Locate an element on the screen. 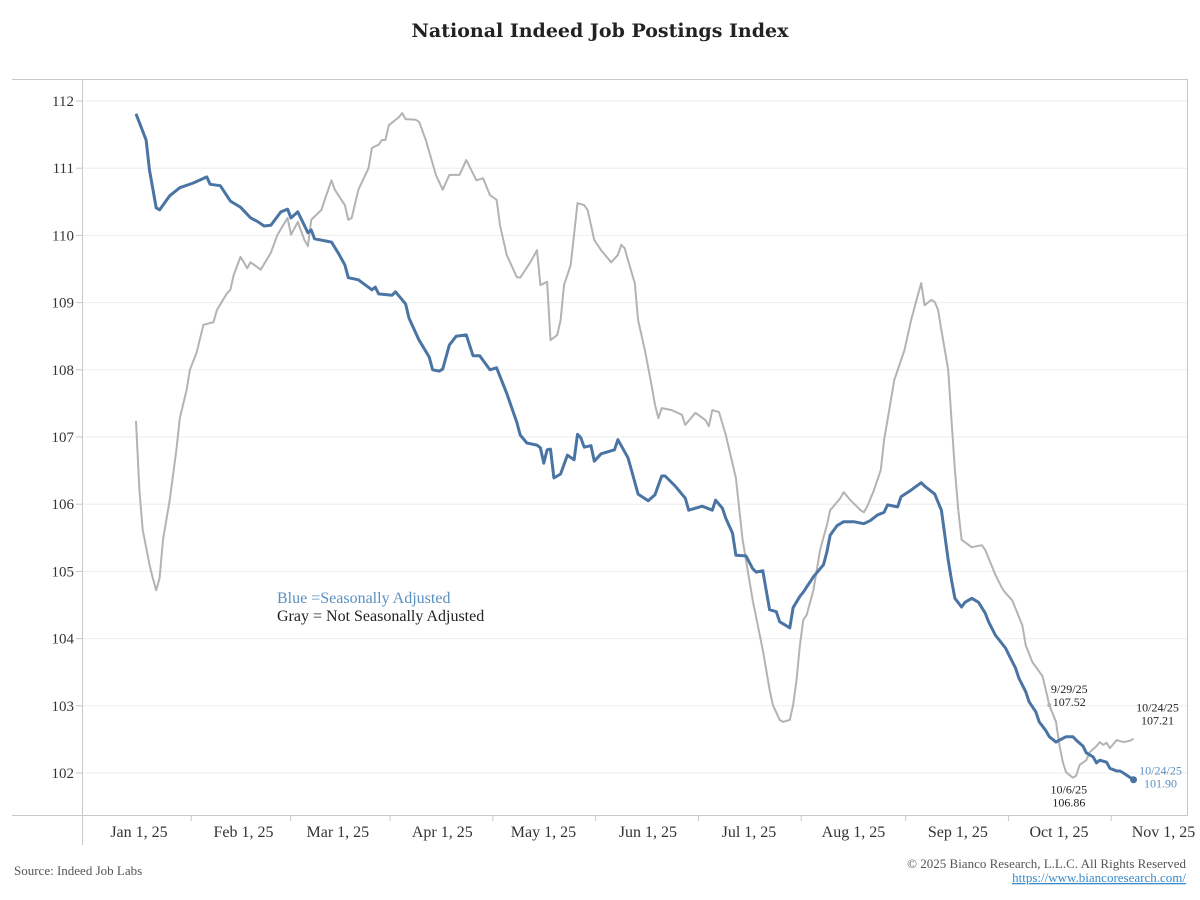 The width and height of the screenshot is (1200, 900). annotation-value: 107.21 is located at coordinates (1157, 721).